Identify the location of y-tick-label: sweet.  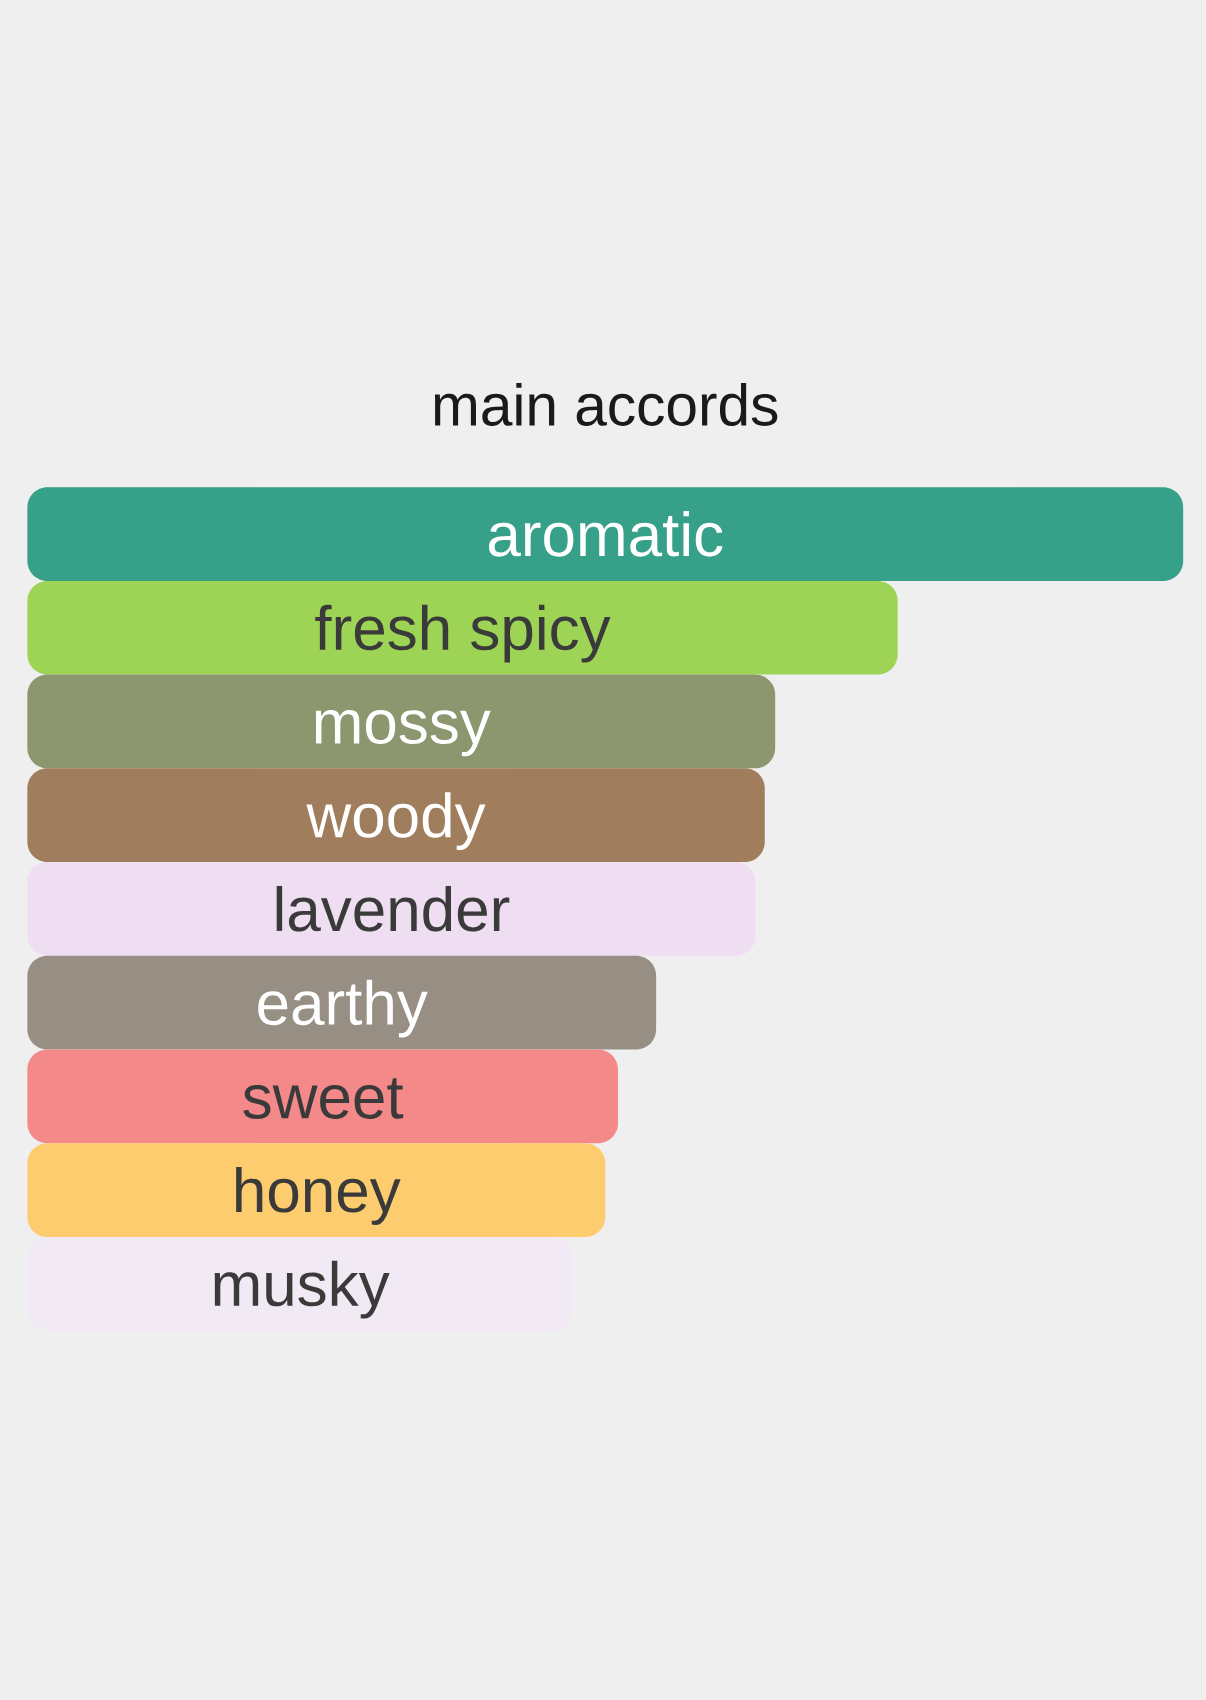
(323, 1098).